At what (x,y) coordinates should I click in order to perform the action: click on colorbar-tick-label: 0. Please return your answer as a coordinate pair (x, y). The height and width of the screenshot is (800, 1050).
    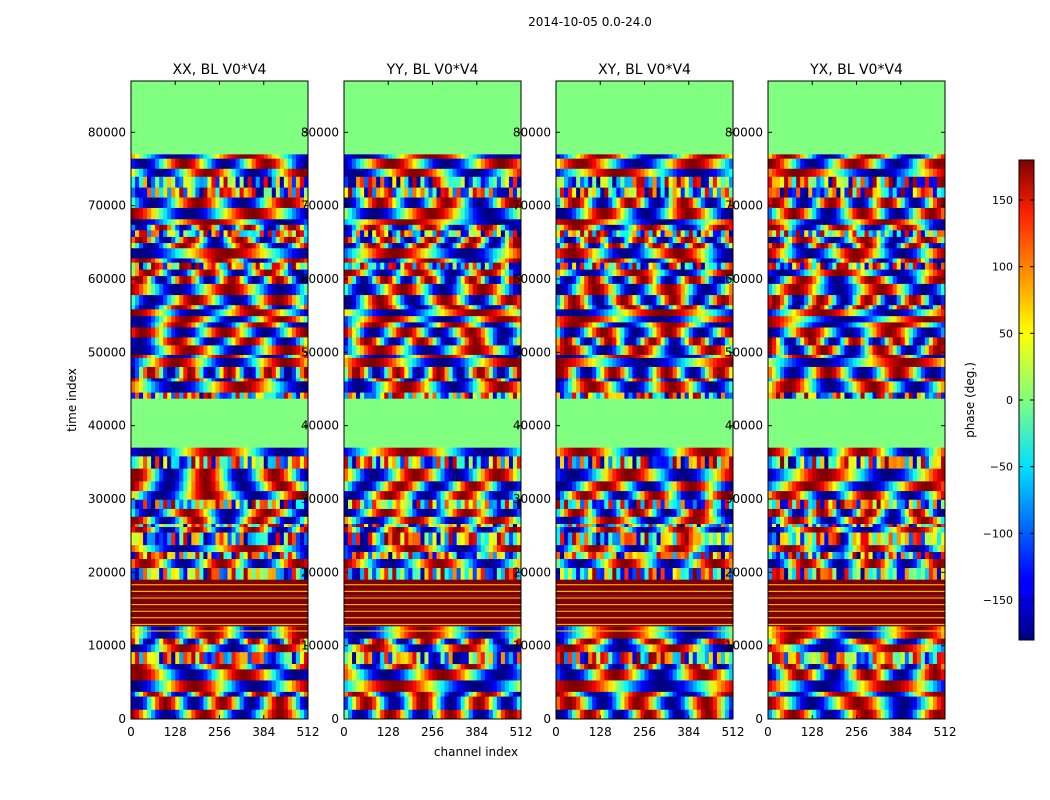
    Looking at the image, I should click on (1009, 400).